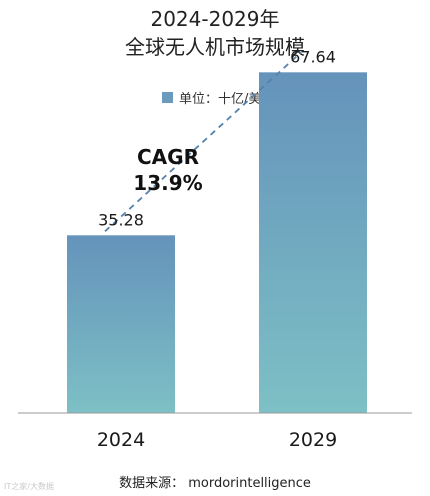 The width and height of the screenshot is (430, 496). I want to click on source-note: 数据来源： mordorintelligence, so click(215, 483).